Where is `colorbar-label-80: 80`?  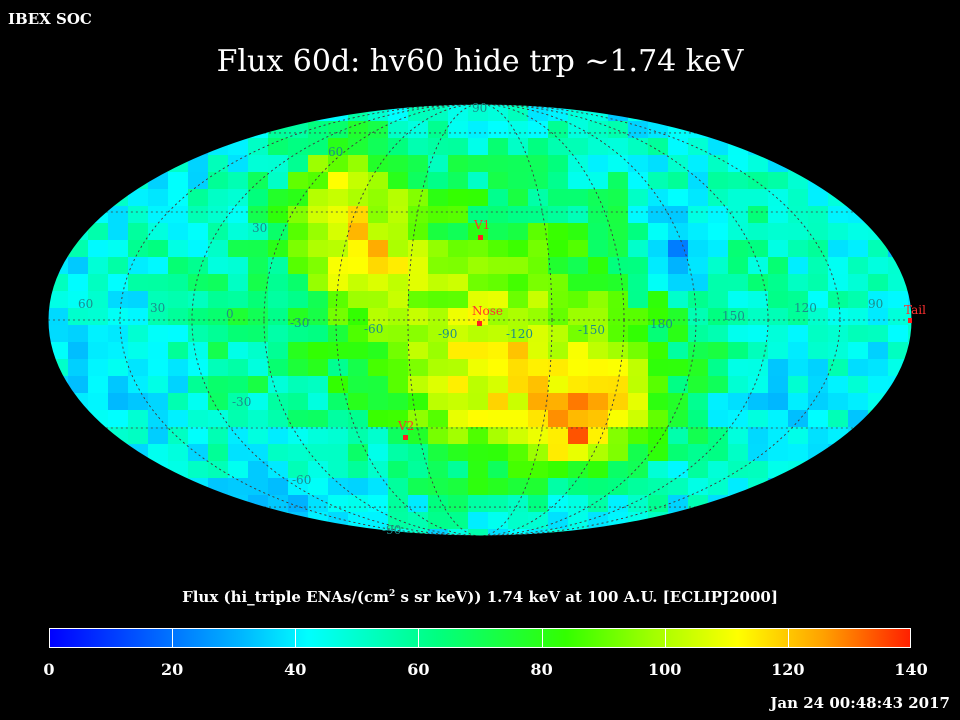
colorbar-label-80: 80 is located at coordinates (541, 669).